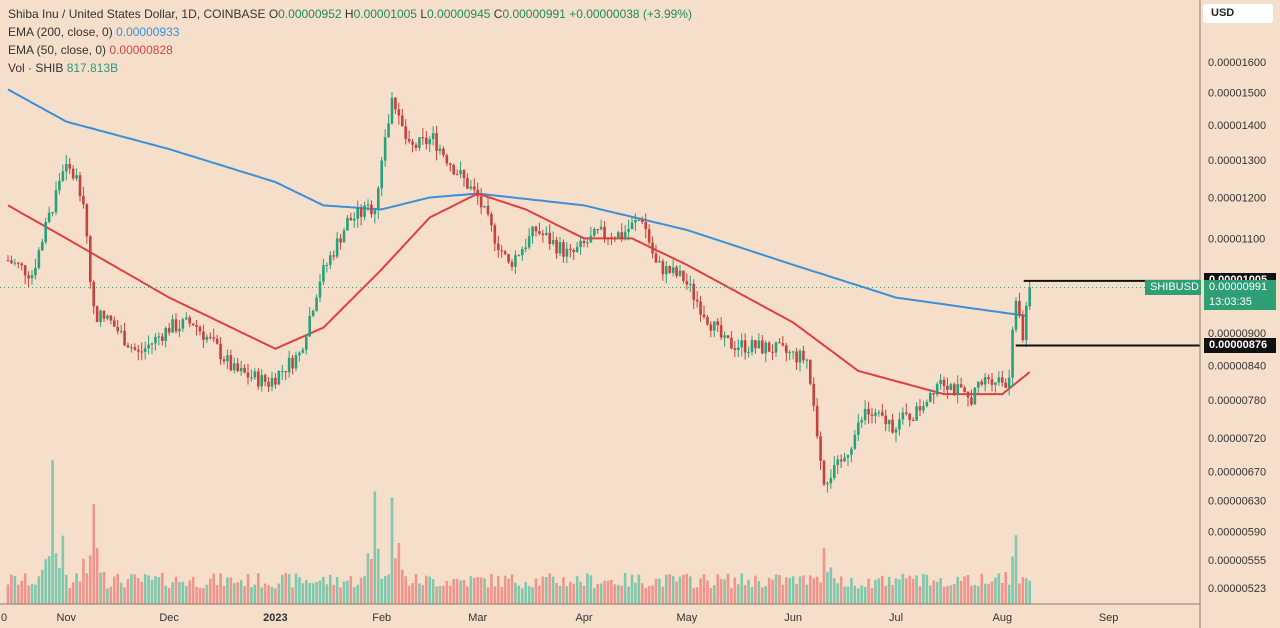  What do you see at coordinates (1238, 13) in the screenshot?
I see `currency-button: USD` at bounding box center [1238, 13].